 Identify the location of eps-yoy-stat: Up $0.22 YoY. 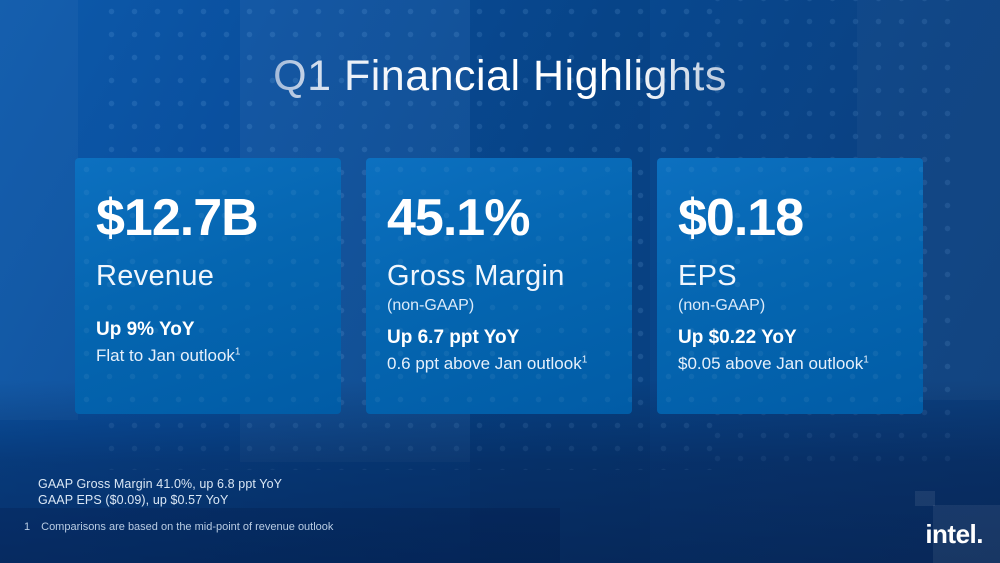
(737, 337).